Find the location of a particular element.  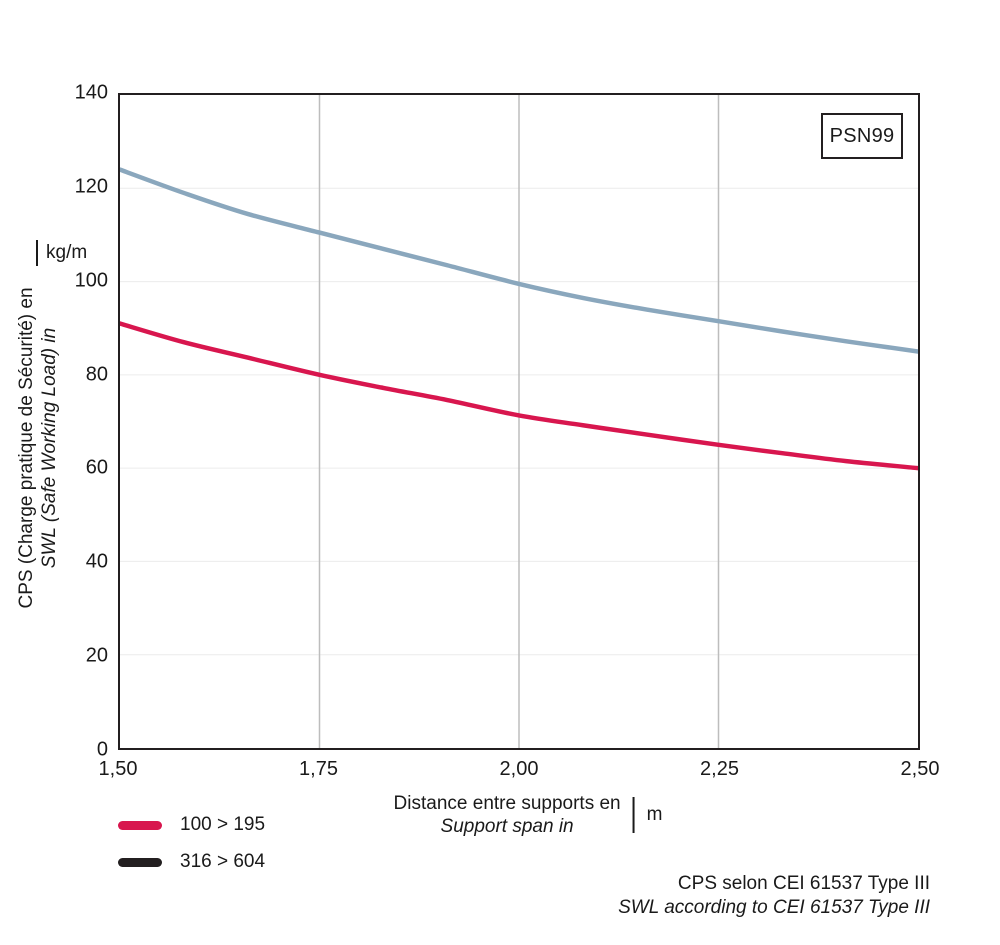

y-tick-label: 20 is located at coordinates (96, 655).